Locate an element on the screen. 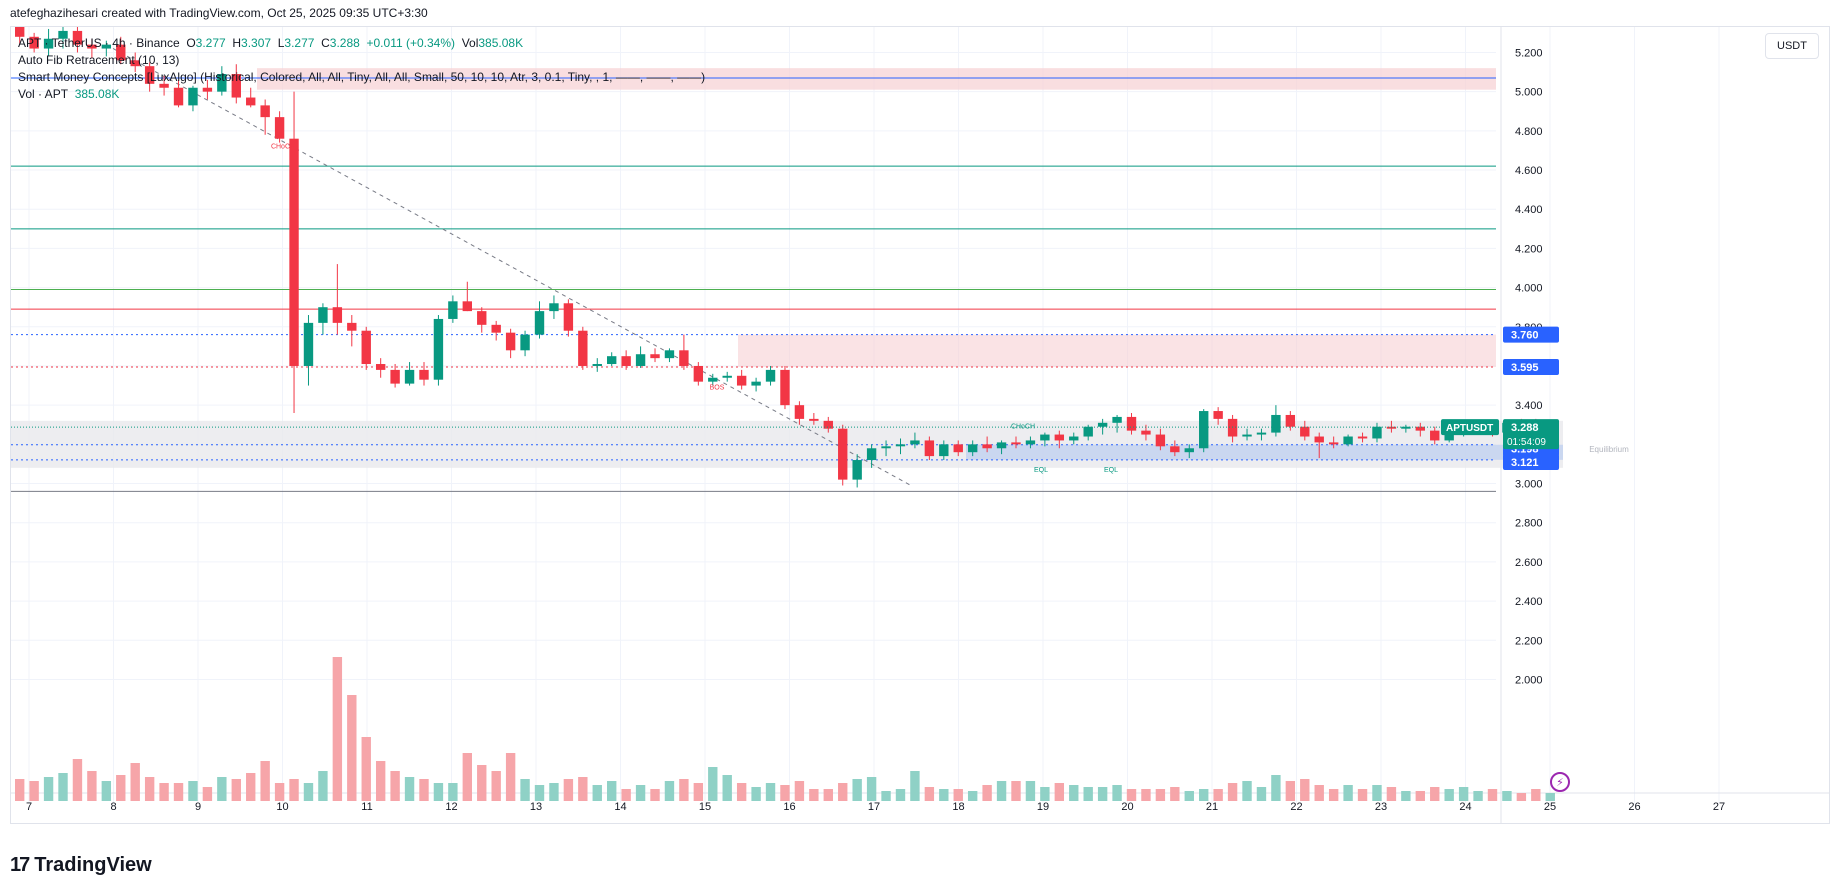 The width and height of the screenshot is (1835, 883). legend-close-label: C is located at coordinates (325, 43).